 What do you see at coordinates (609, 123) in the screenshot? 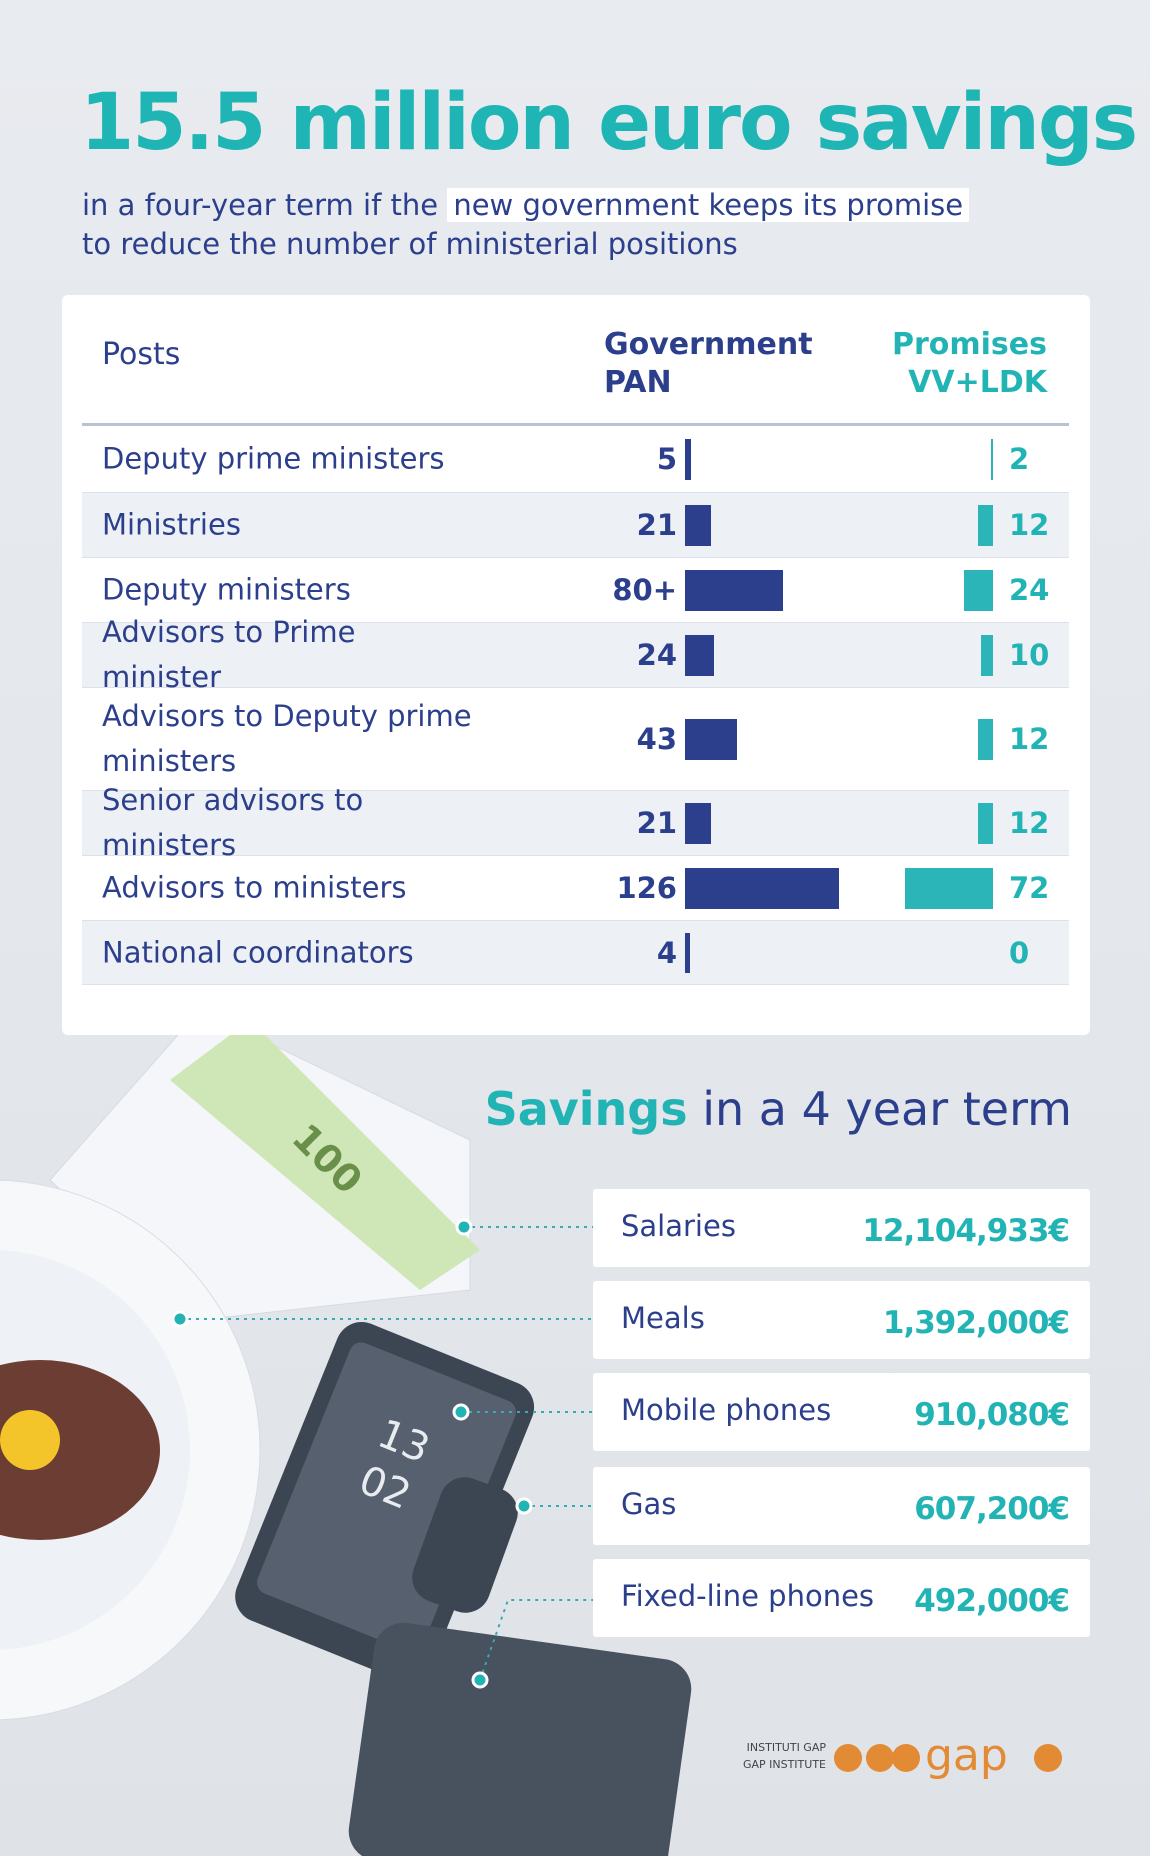
I see `title: 15.5 million euro savings` at bounding box center [609, 123].